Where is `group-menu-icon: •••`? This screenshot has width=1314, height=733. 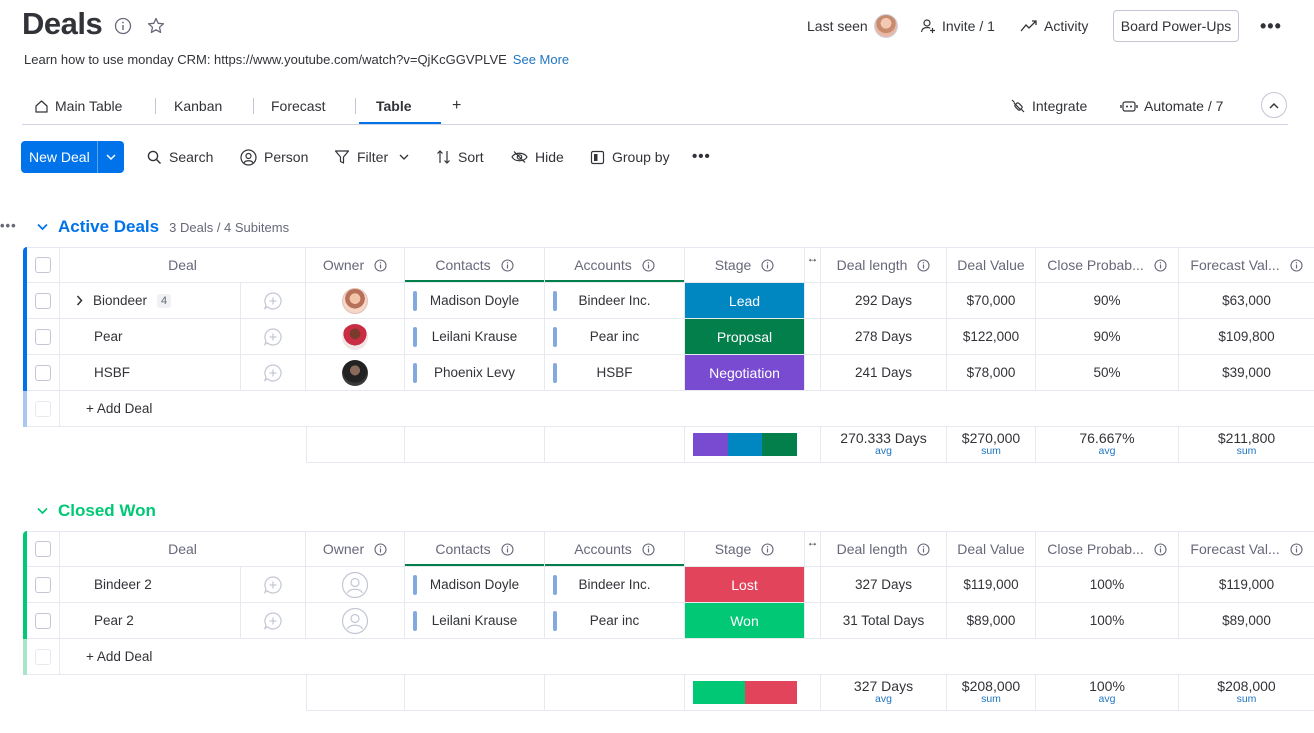
group-menu-icon: ••• is located at coordinates (8, 225).